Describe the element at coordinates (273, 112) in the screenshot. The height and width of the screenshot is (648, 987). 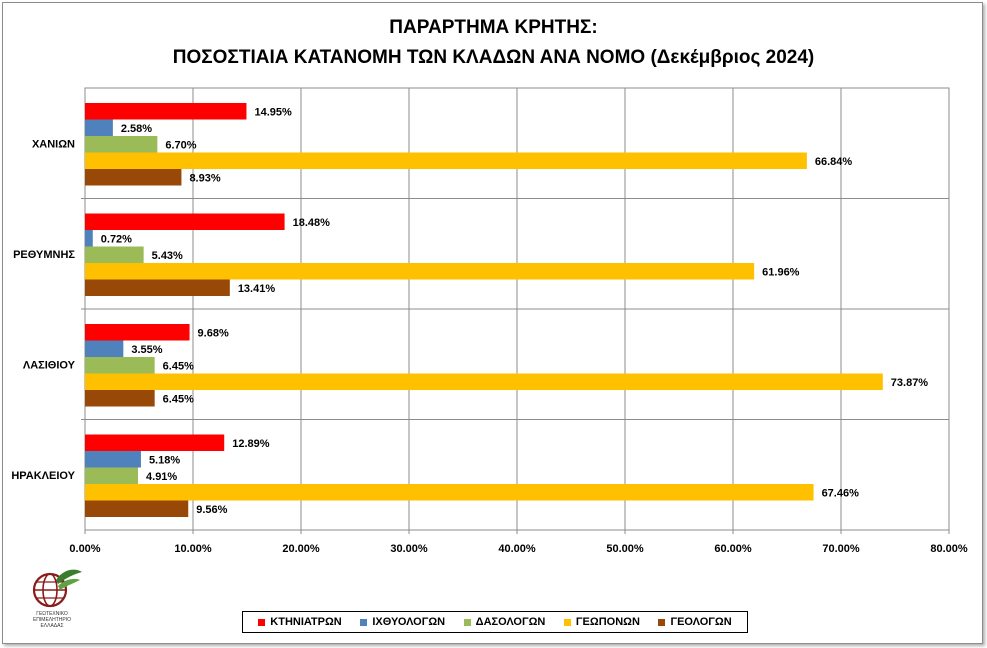
I see `data-label: 14.95%` at that location.